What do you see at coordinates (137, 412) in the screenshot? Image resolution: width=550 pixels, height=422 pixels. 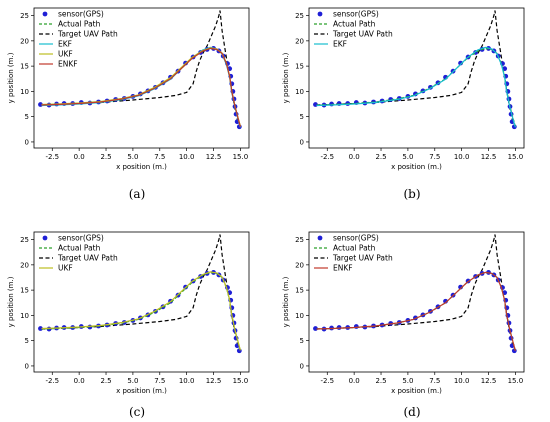 I see `caption-c: (c)` at bounding box center [137, 412].